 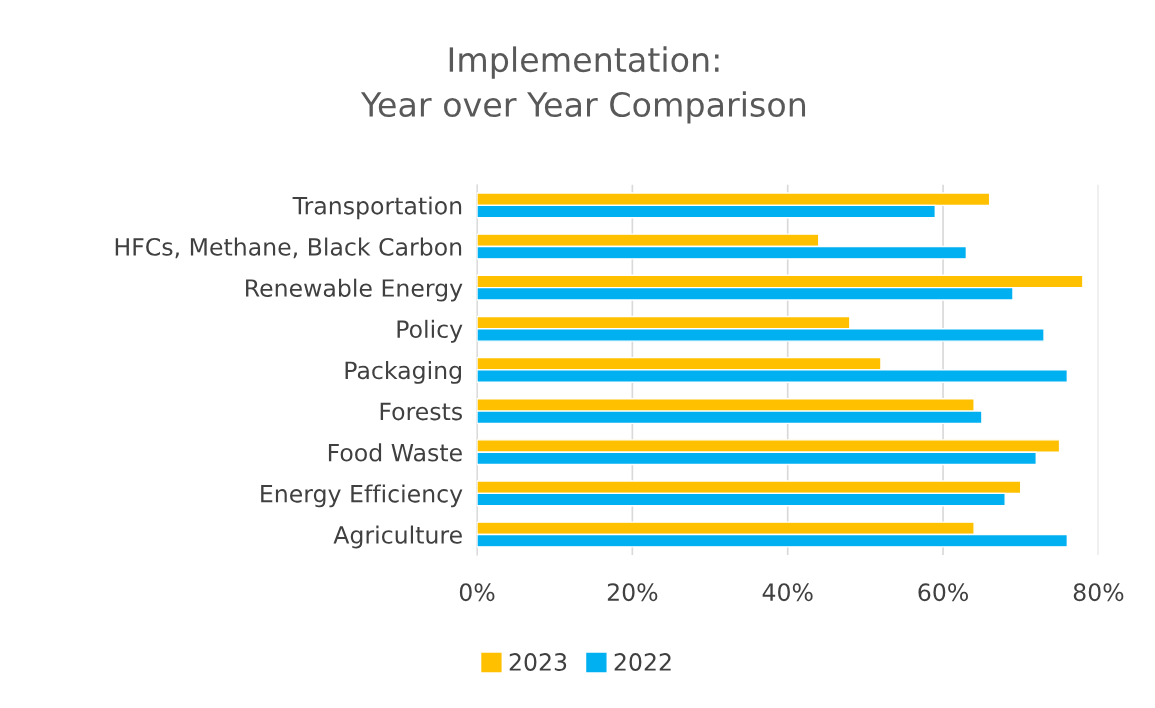 I want to click on y-tick-label: Forests, so click(x=421, y=411).